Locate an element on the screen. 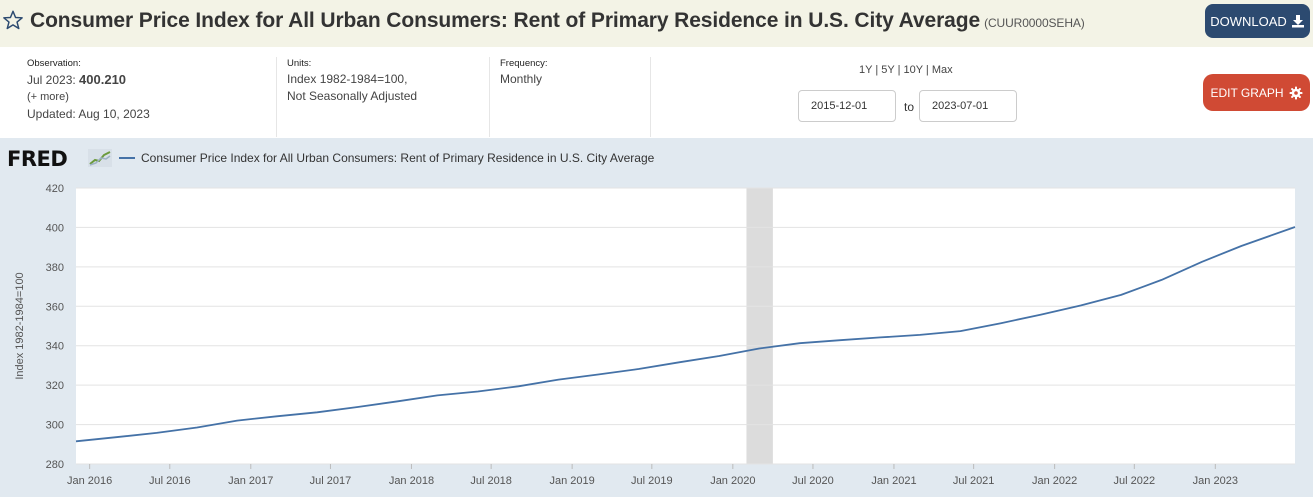 The image size is (1313, 497). x-tick-label: Jan 2019 is located at coordinates (572, 481).